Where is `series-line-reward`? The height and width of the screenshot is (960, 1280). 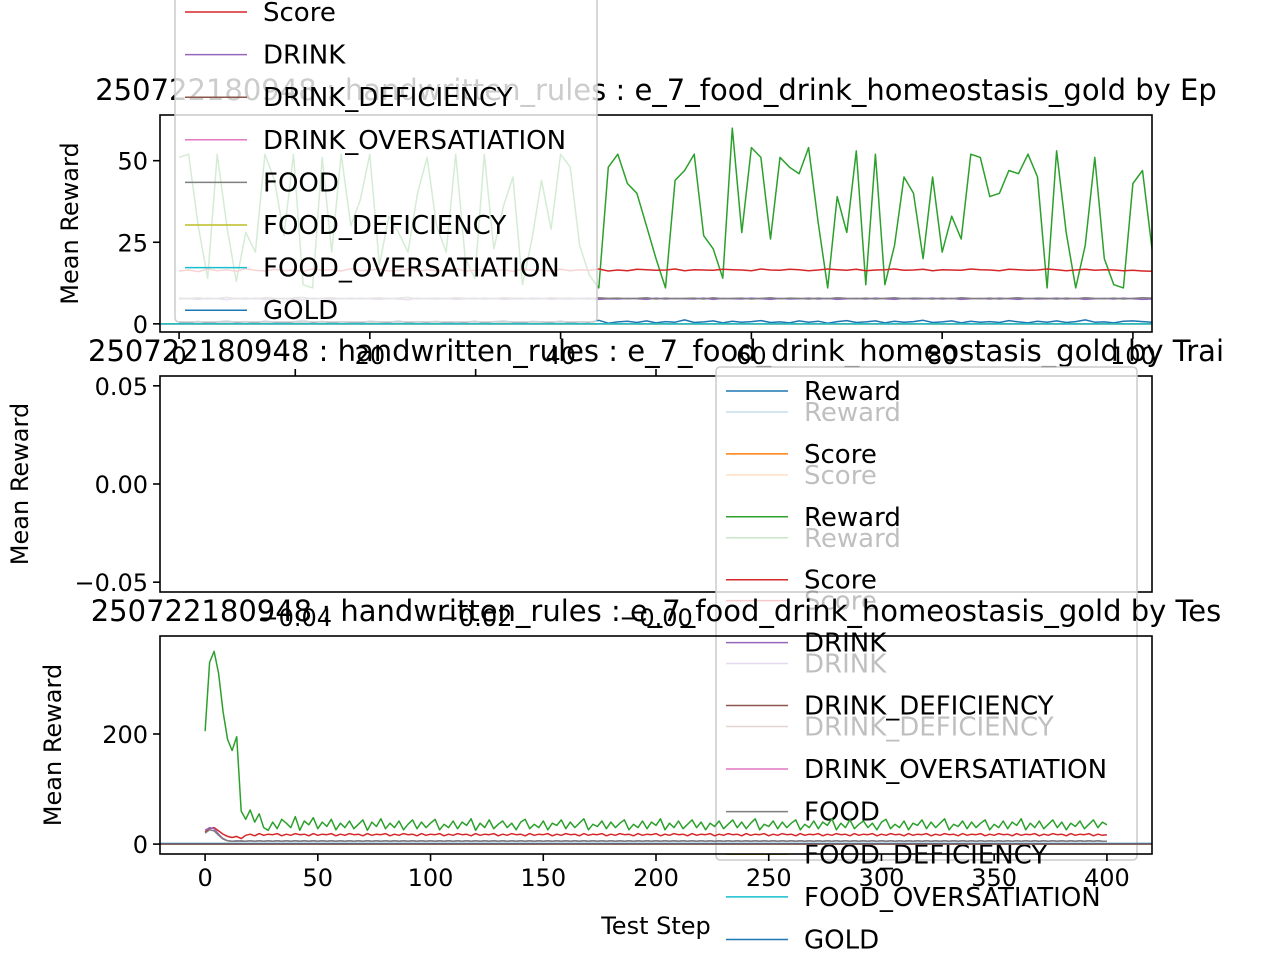
series-line-reward is located at coordinates (656, 741).